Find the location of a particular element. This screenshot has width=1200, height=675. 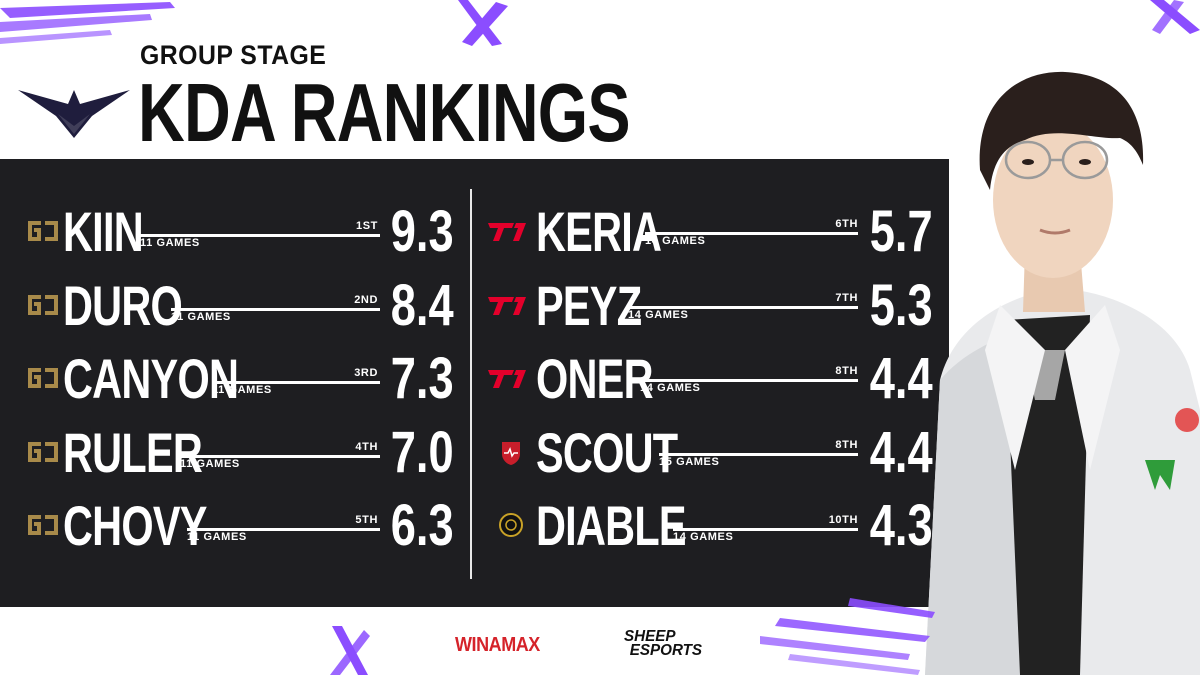

ranking-row-7: PEYZ 14 GAMES 7TH 5.3 is located at coordinates (708, 307).